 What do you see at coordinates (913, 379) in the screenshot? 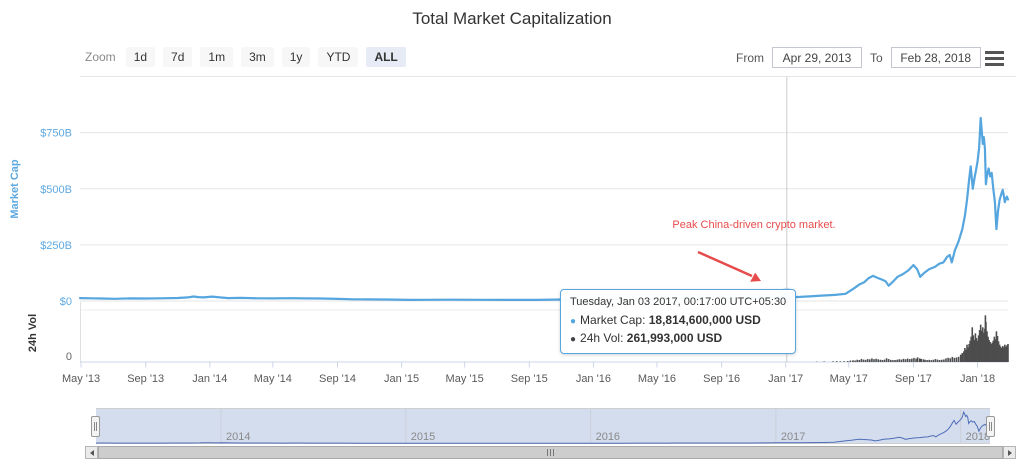
I see `x-axis-label: Sep '17` at bounding box center [913, 379].